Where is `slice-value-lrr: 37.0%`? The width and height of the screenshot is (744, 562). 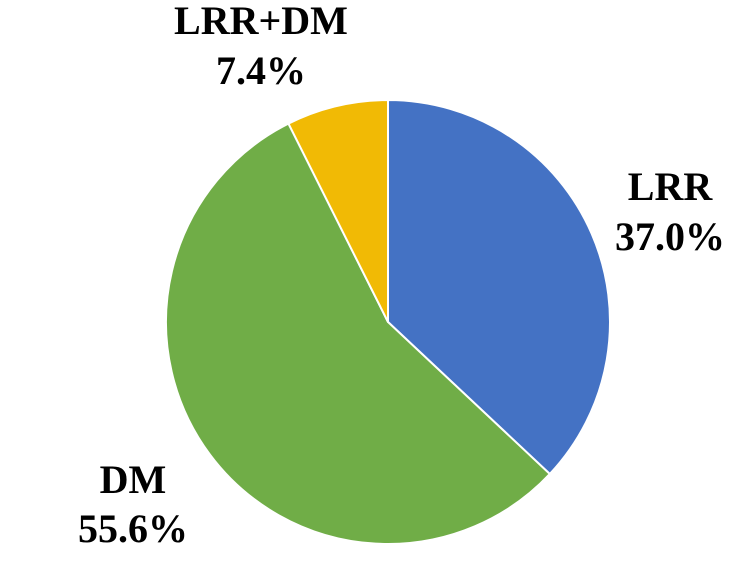
slice-value-lrr: 37.0% is located at coordinates (670, 236).